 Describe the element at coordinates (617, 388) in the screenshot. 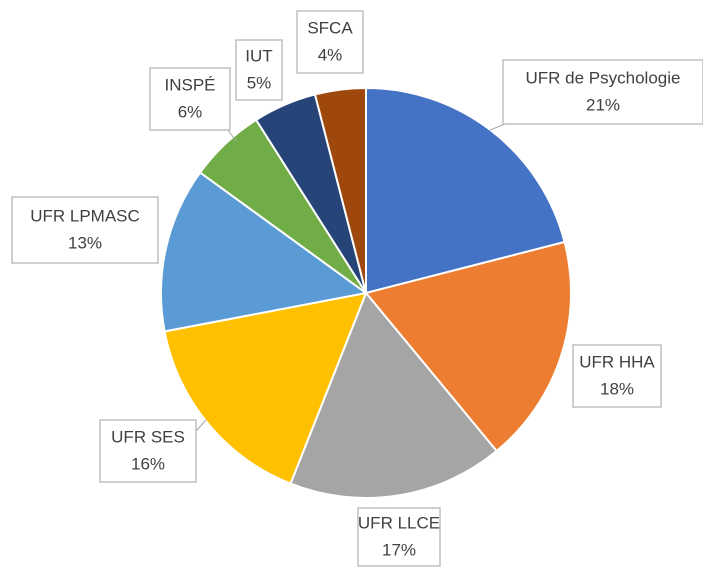

I see `value-label: 18%` at that location.